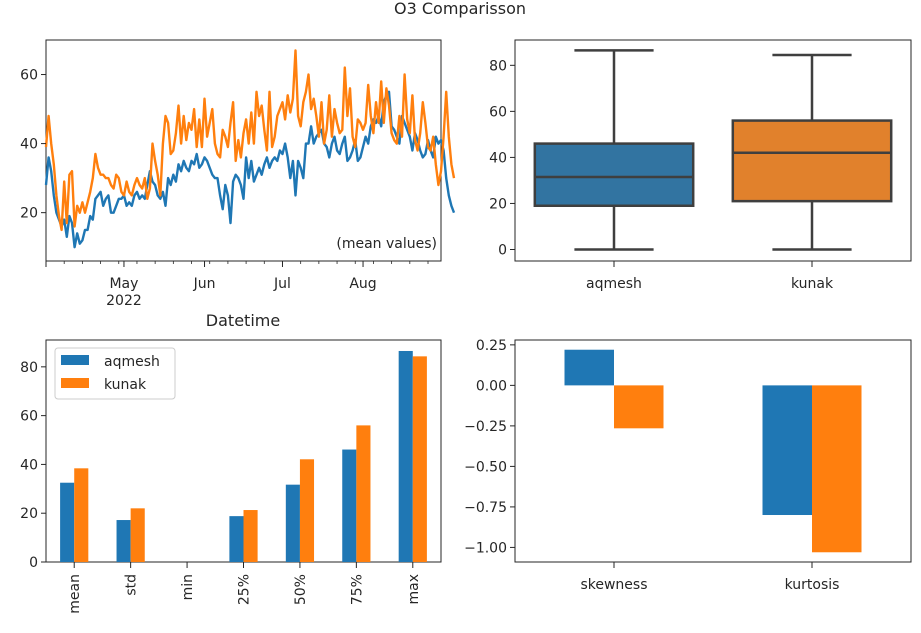 Image resolution: width=921 pixels, height=633 pixels. What do you see at coordinates (29, 465) in the screenshot?
I see `stats-ytick-label: 40` at bounding box center [29, 465].